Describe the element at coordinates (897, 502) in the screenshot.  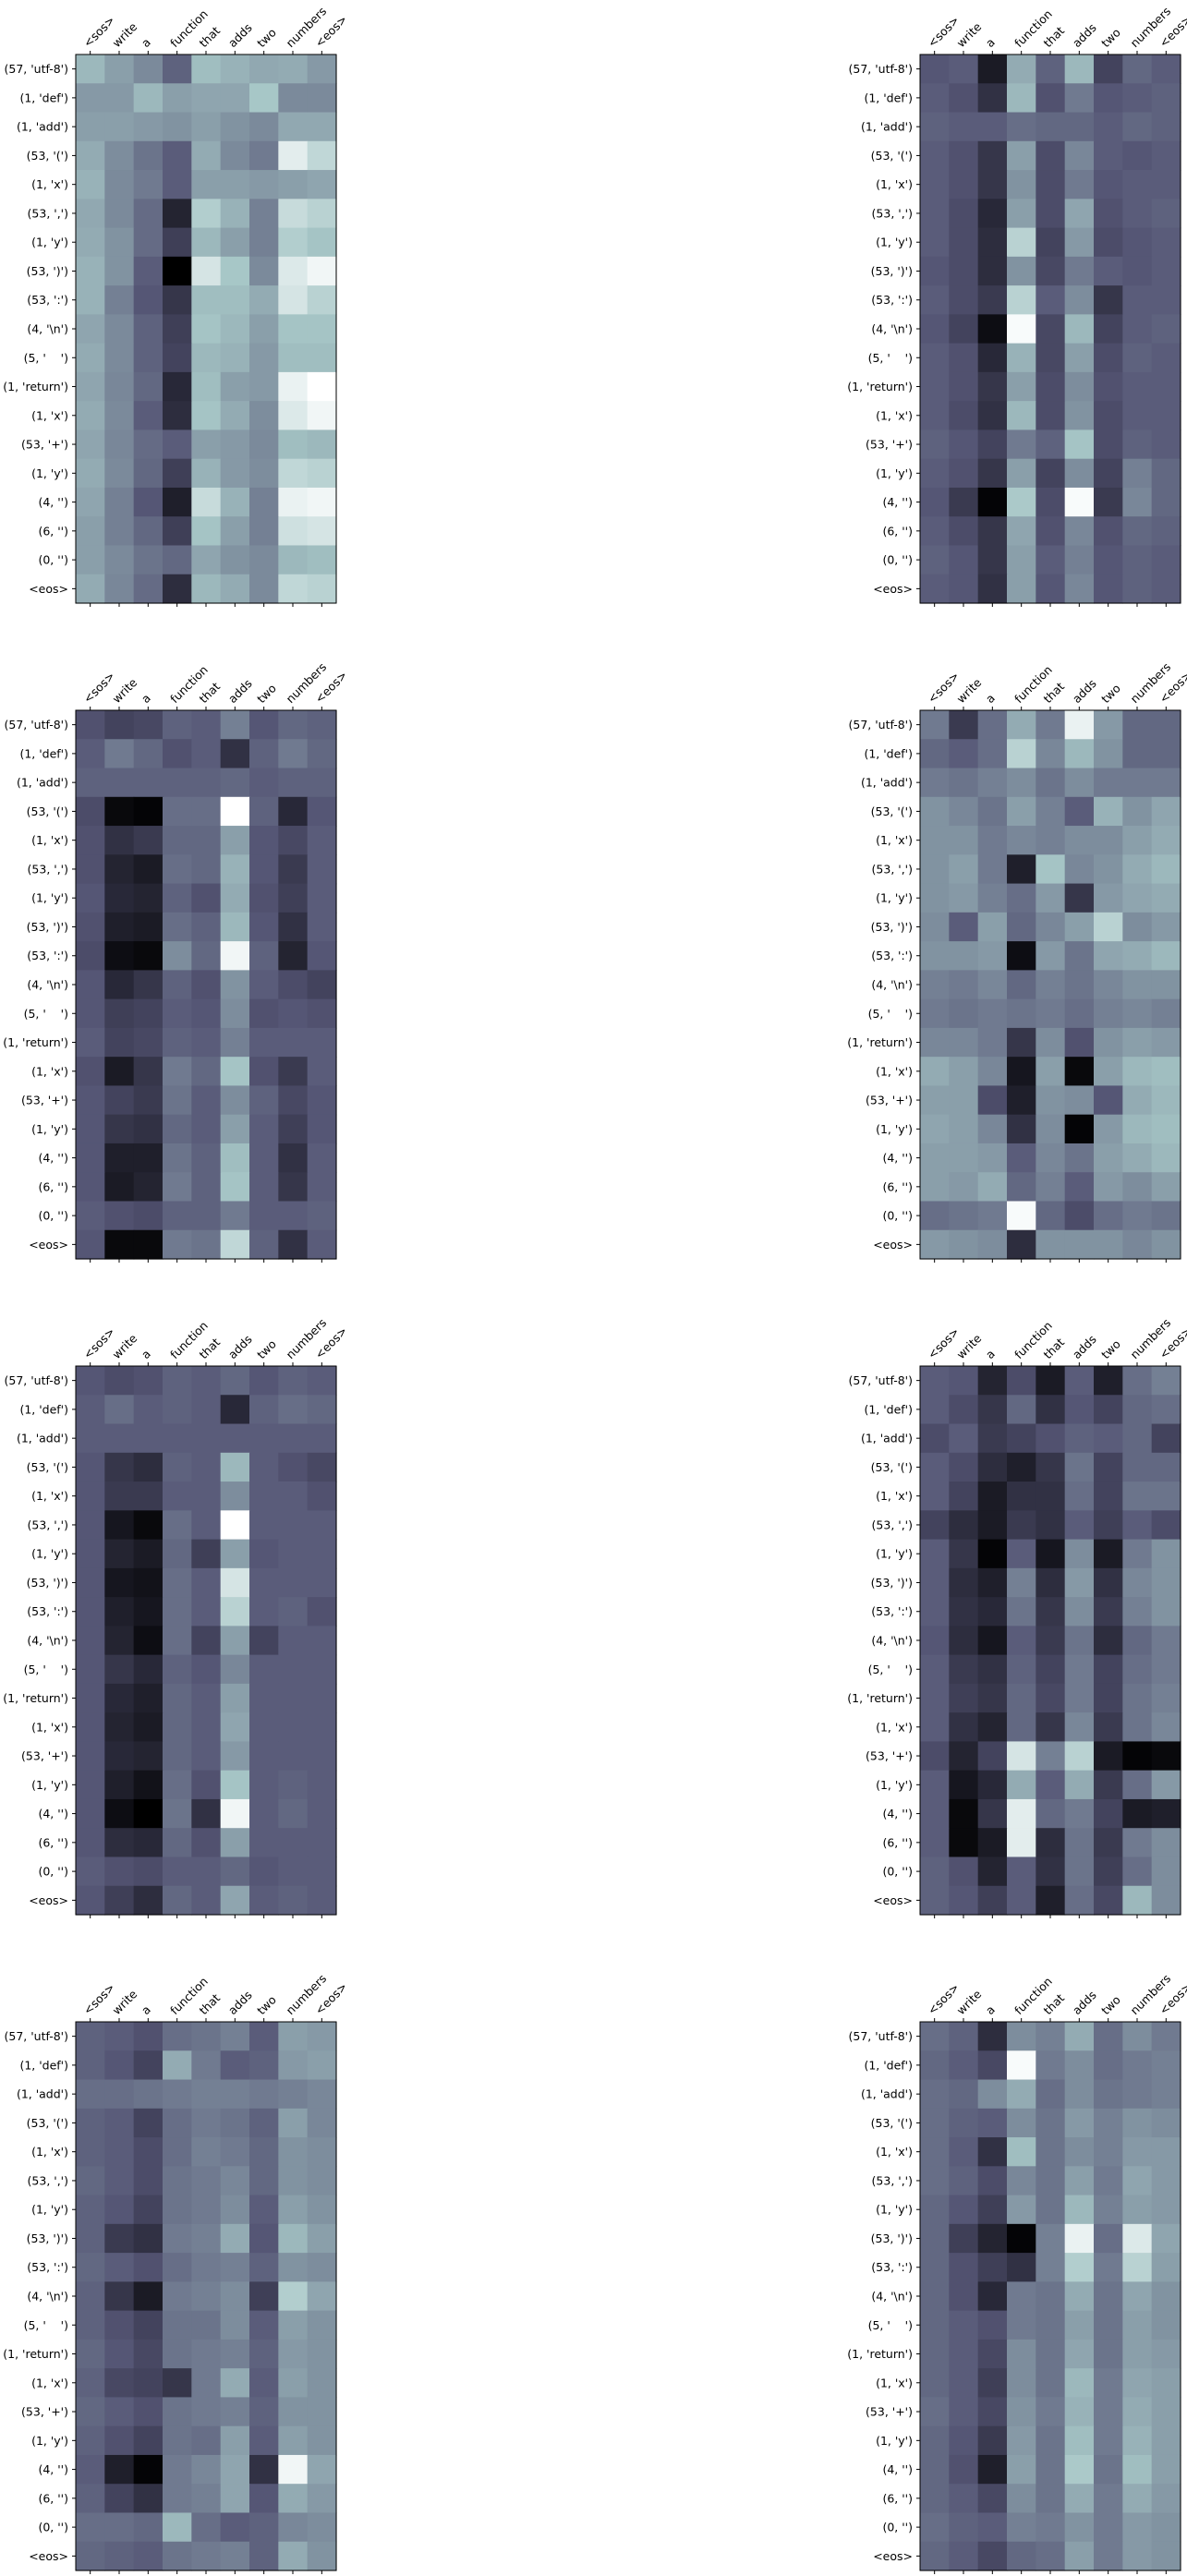
I see `y-tick-label: (4, '')` at that location.